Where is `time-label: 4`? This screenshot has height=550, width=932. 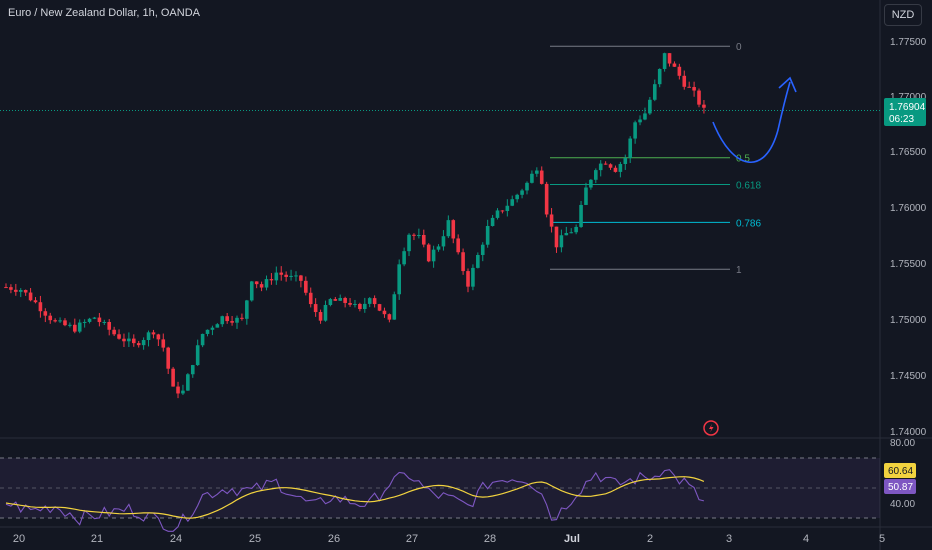
time-label: 4 is located at coordinates (806, 539).